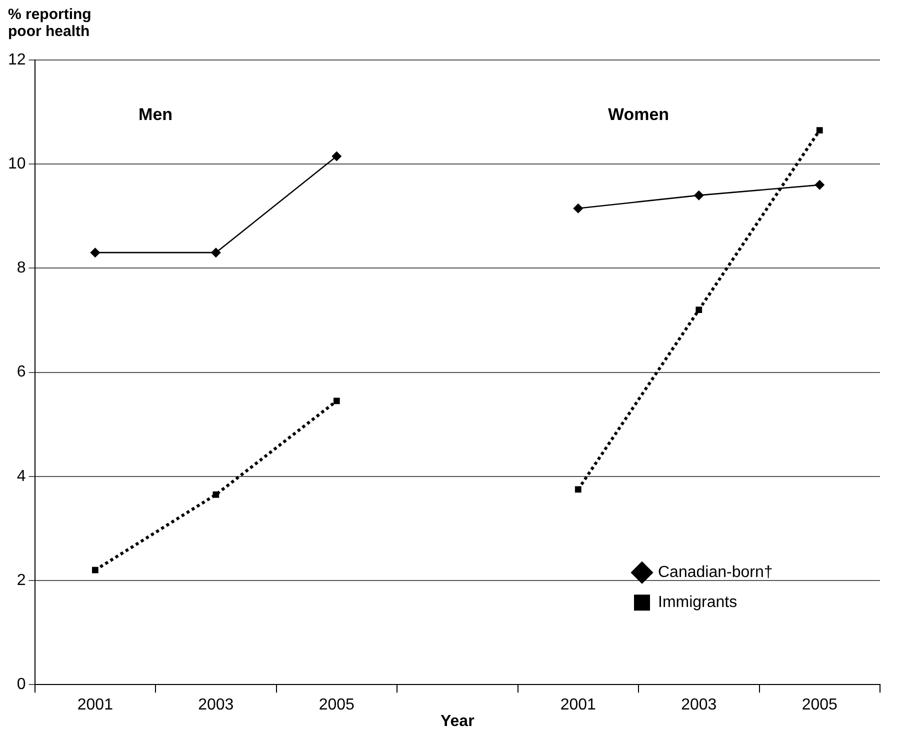 The width and height of the screenshot is (900, 740). I want to click on y-tick-label: 12, so click(17, 59).